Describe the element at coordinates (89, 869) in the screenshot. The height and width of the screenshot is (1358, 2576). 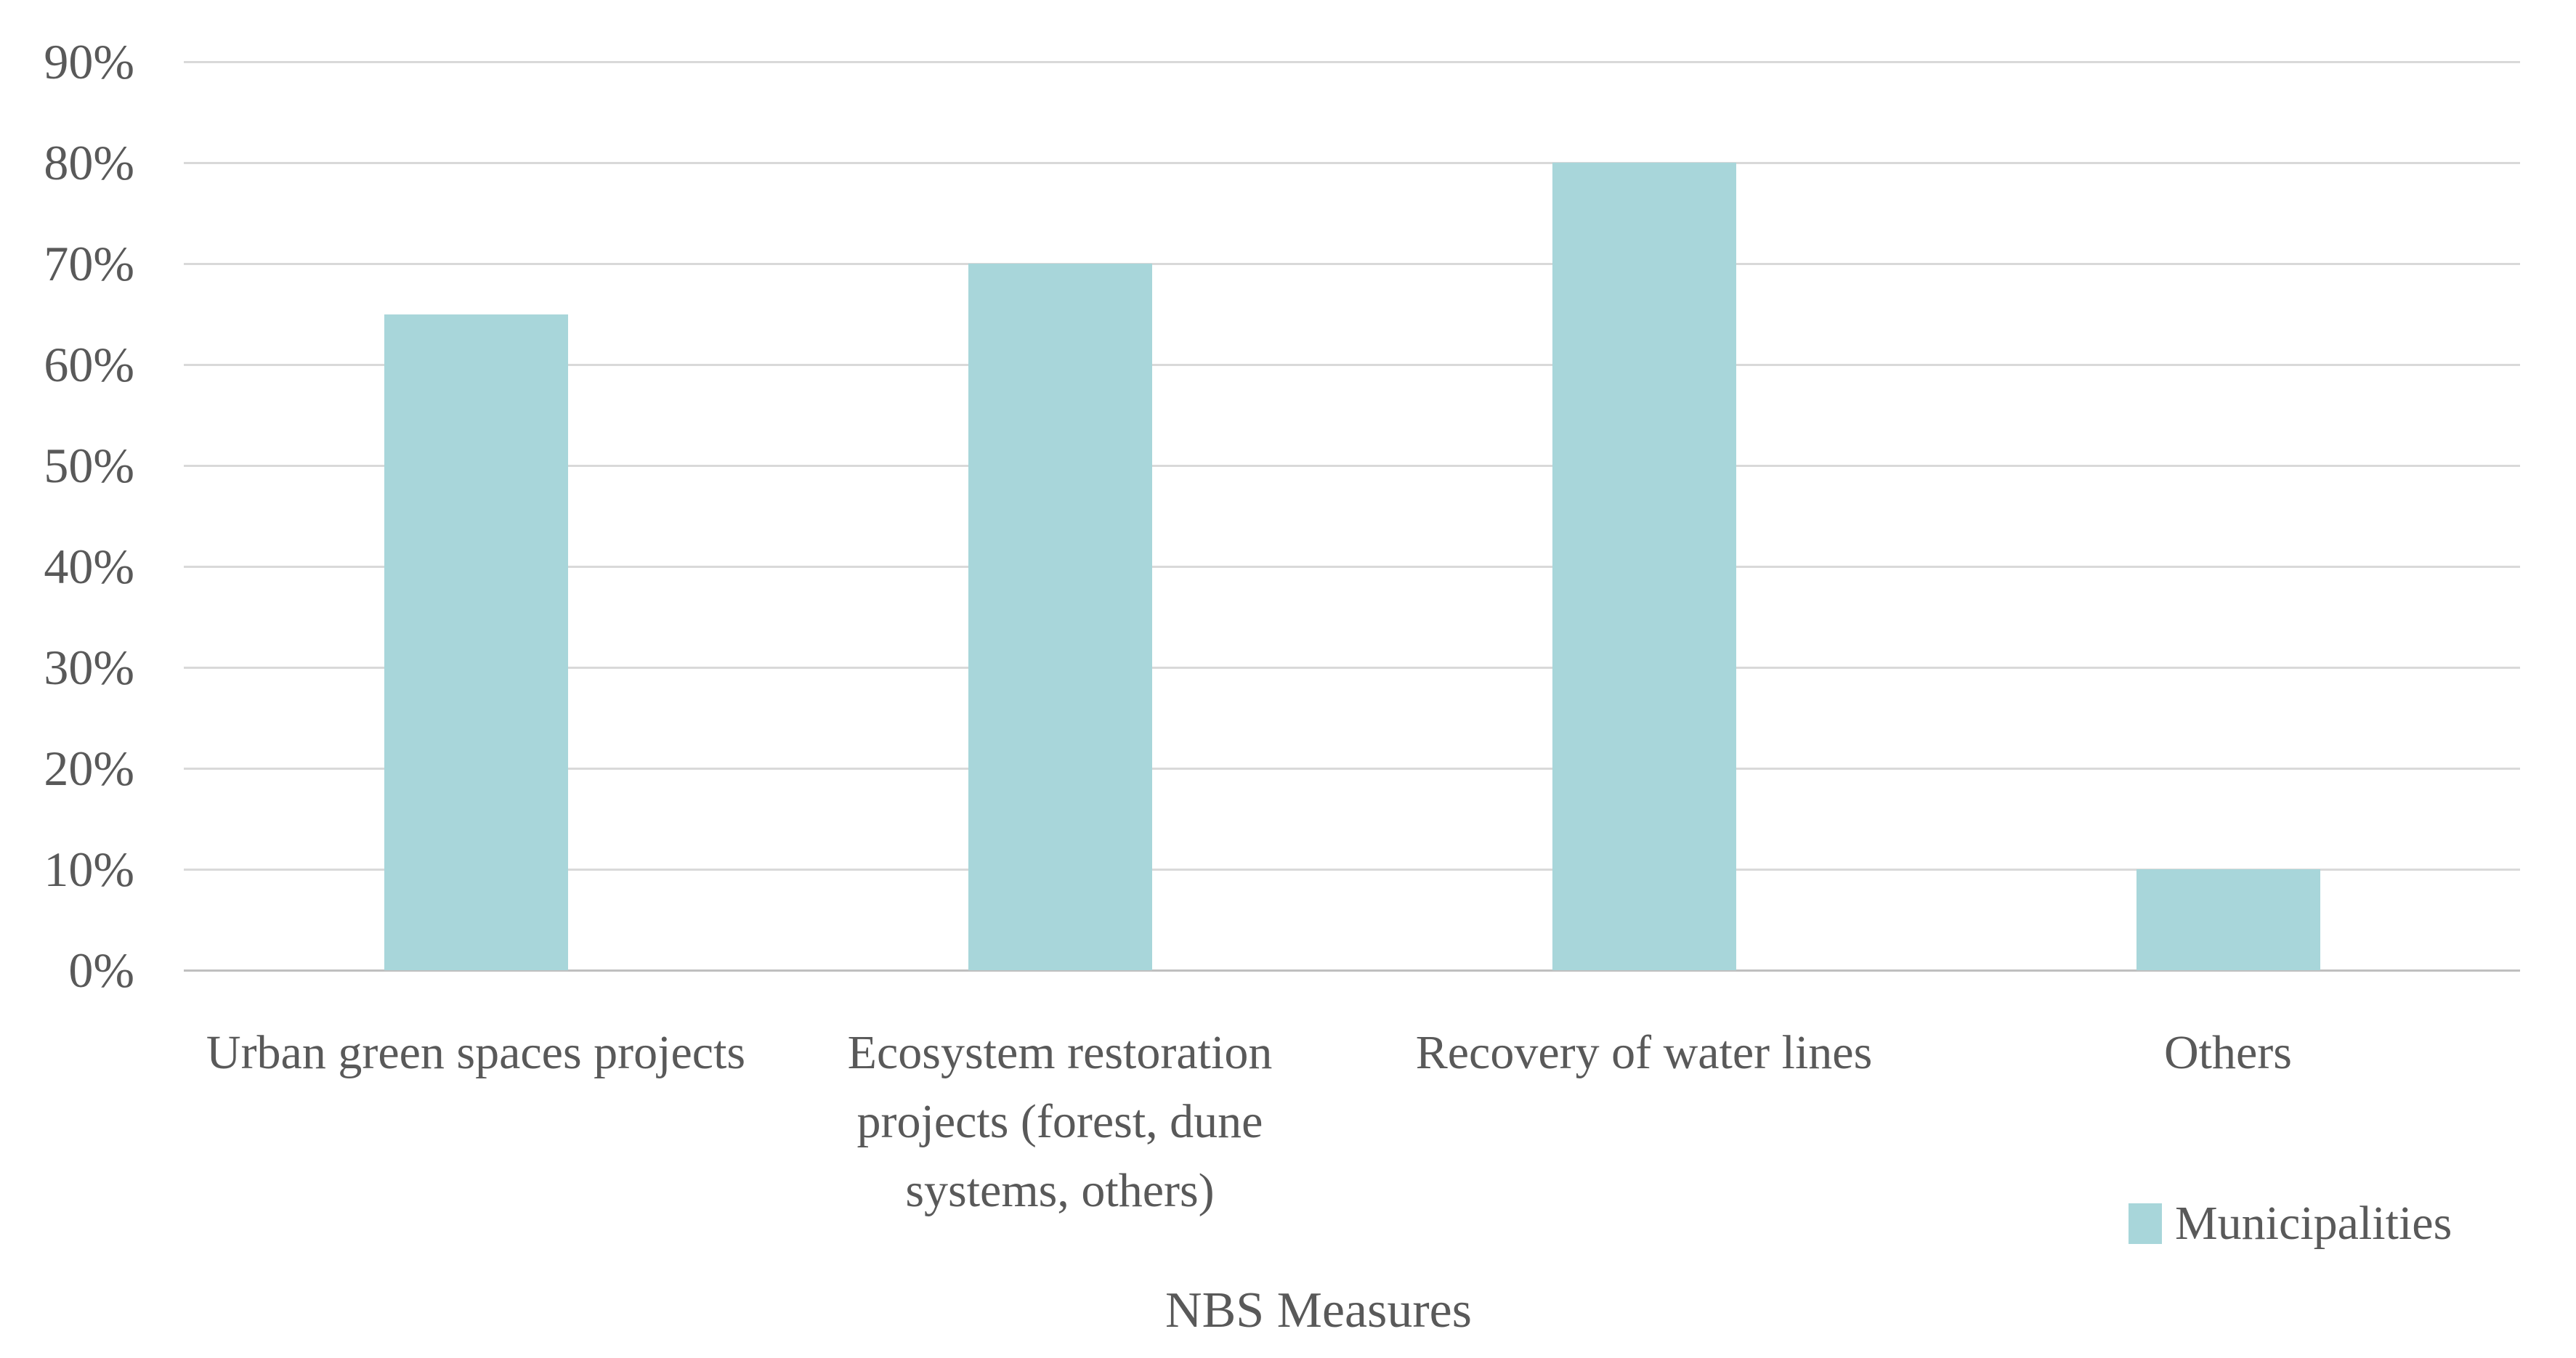
I see `y-tick-10: 10%` at that location.